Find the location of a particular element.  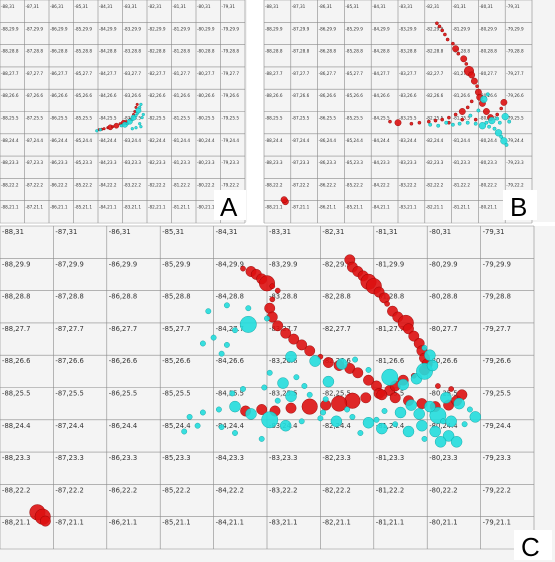

tick-label: -80,22.2 is located at coordinates (206, 184).